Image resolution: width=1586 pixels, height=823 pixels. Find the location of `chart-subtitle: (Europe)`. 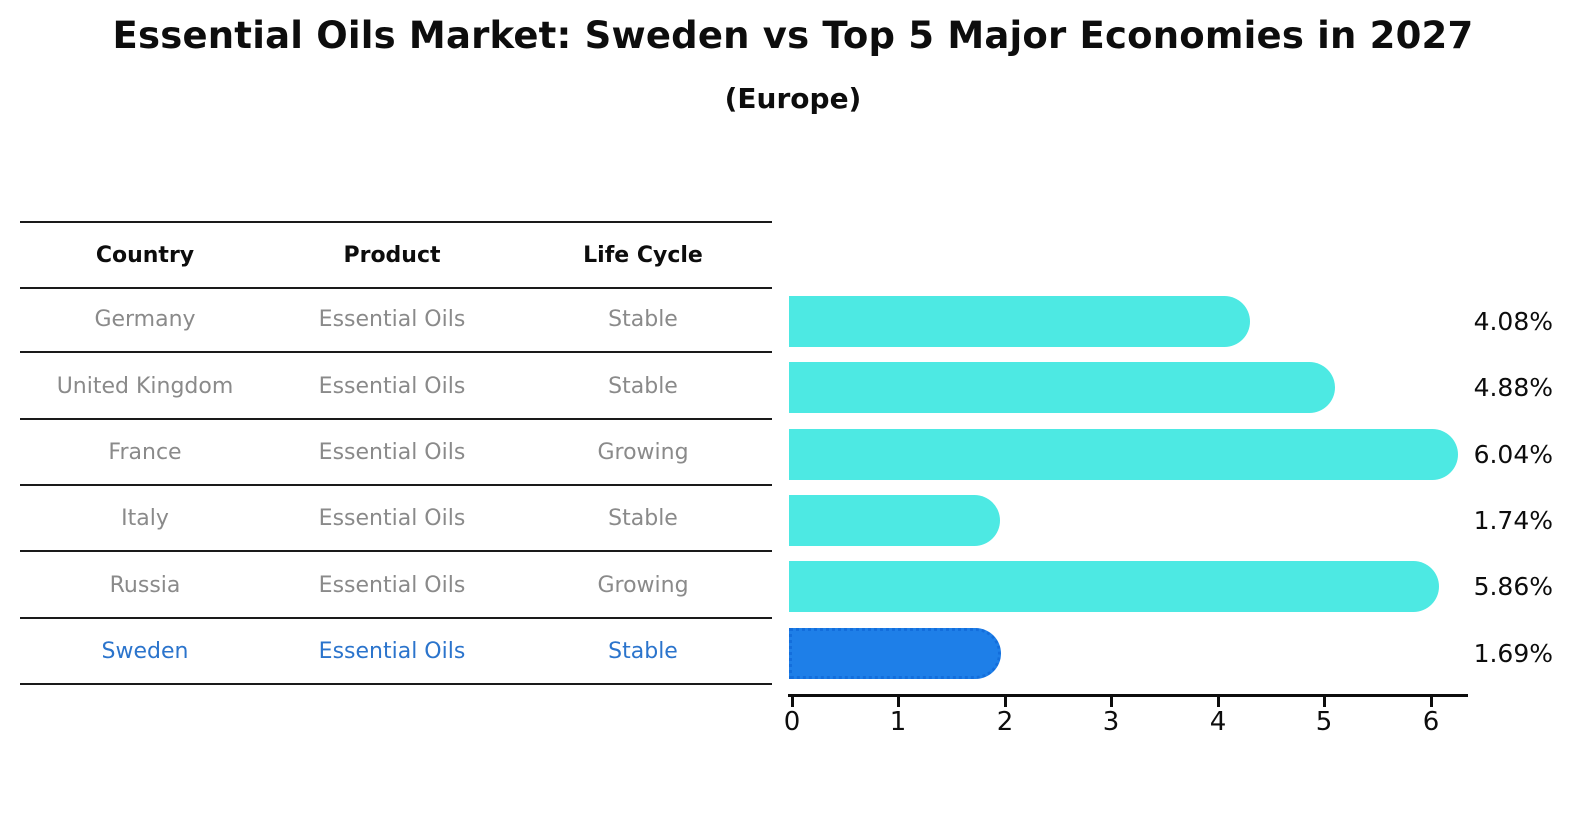

chart-subtitle: (Europe) is located at coordinates (793, 98).